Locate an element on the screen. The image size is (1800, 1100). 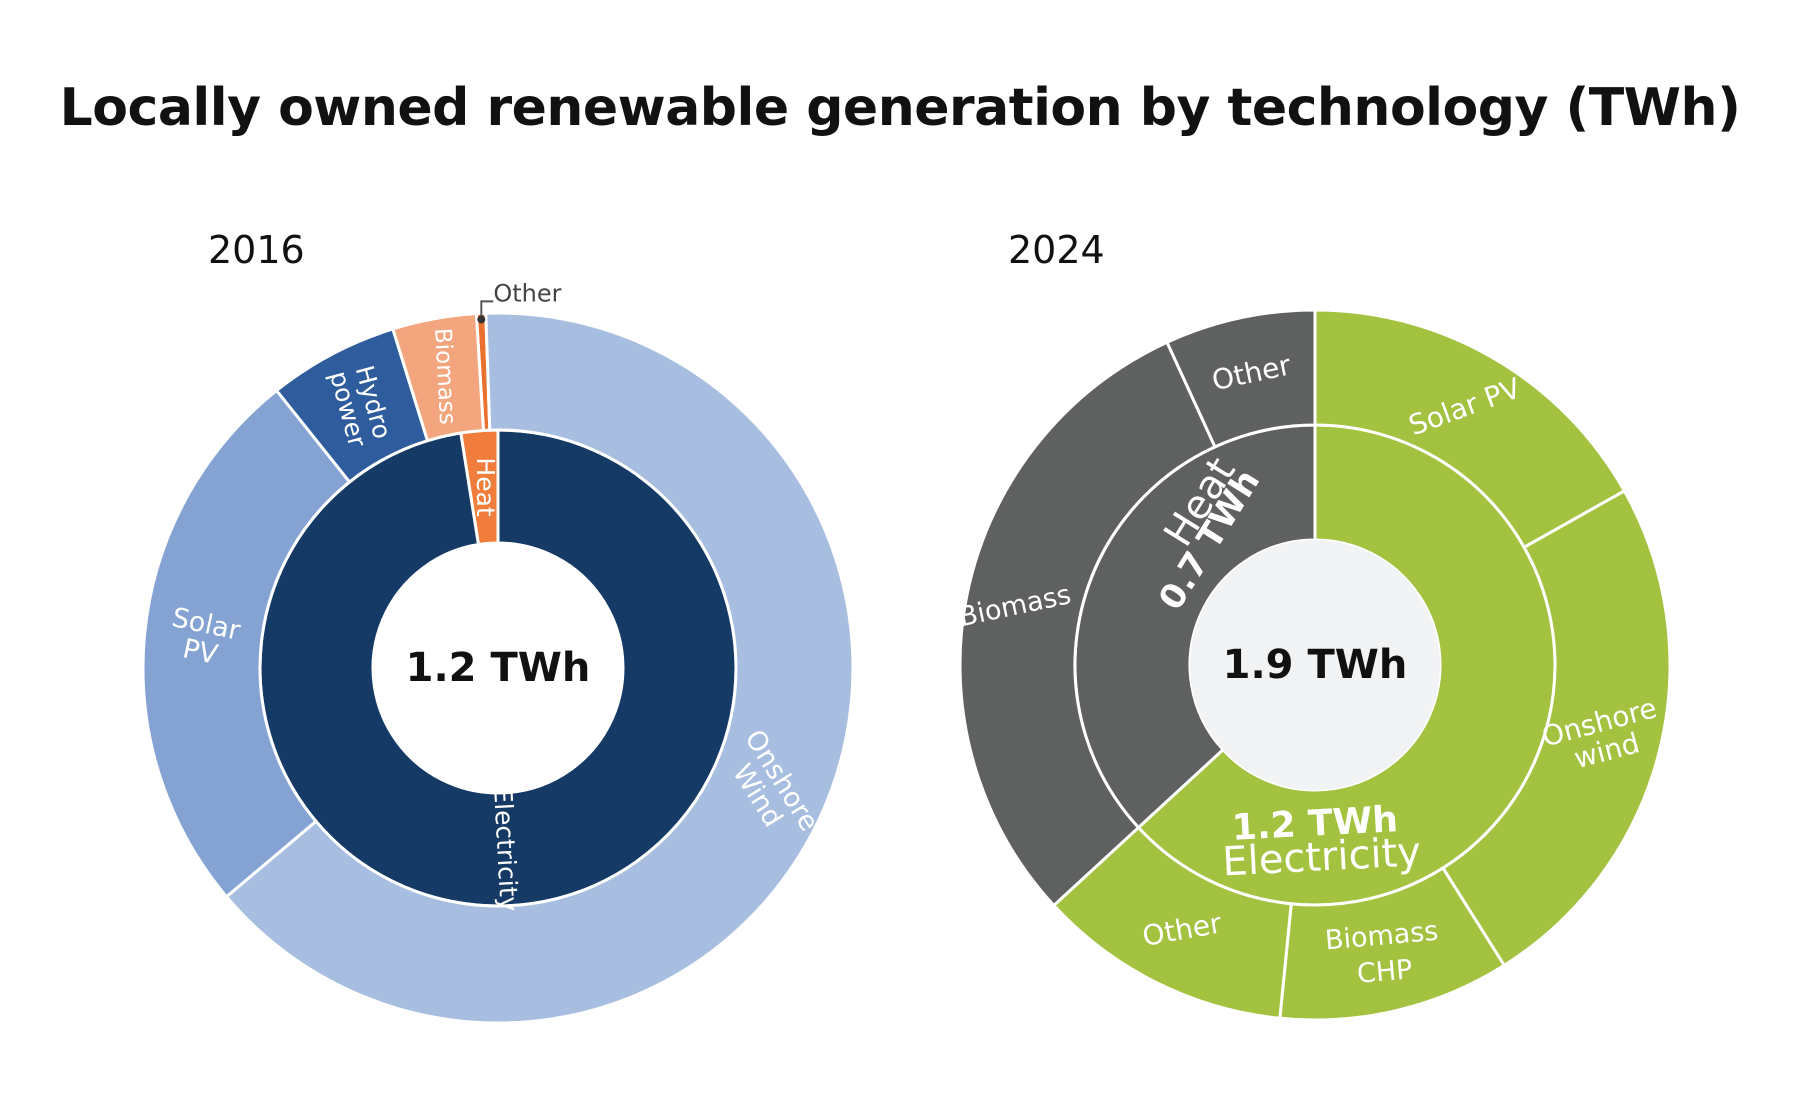
ring-segment-solar-pv-2016 is located at coordinates (246, 643).